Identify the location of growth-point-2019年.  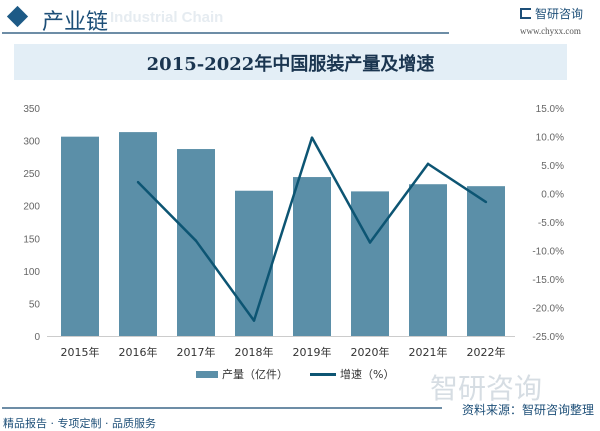
(312, 137).